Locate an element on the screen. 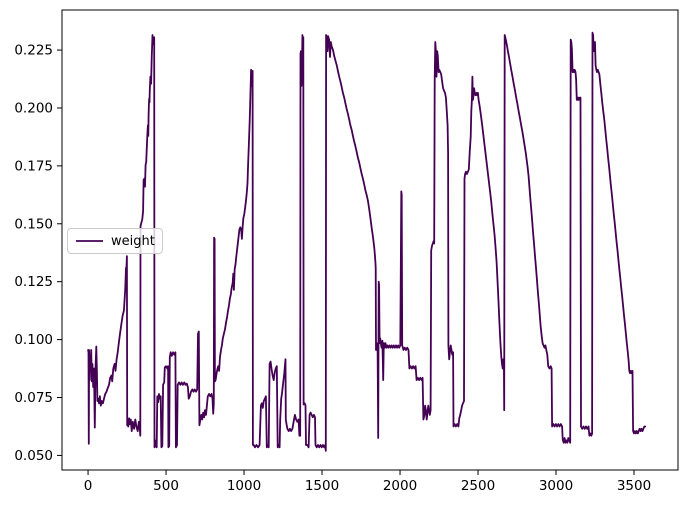 Image resolution: width=689 pixels, height=505 pixels. x-tick-label: 3000 is located at coordinates (556, 486).